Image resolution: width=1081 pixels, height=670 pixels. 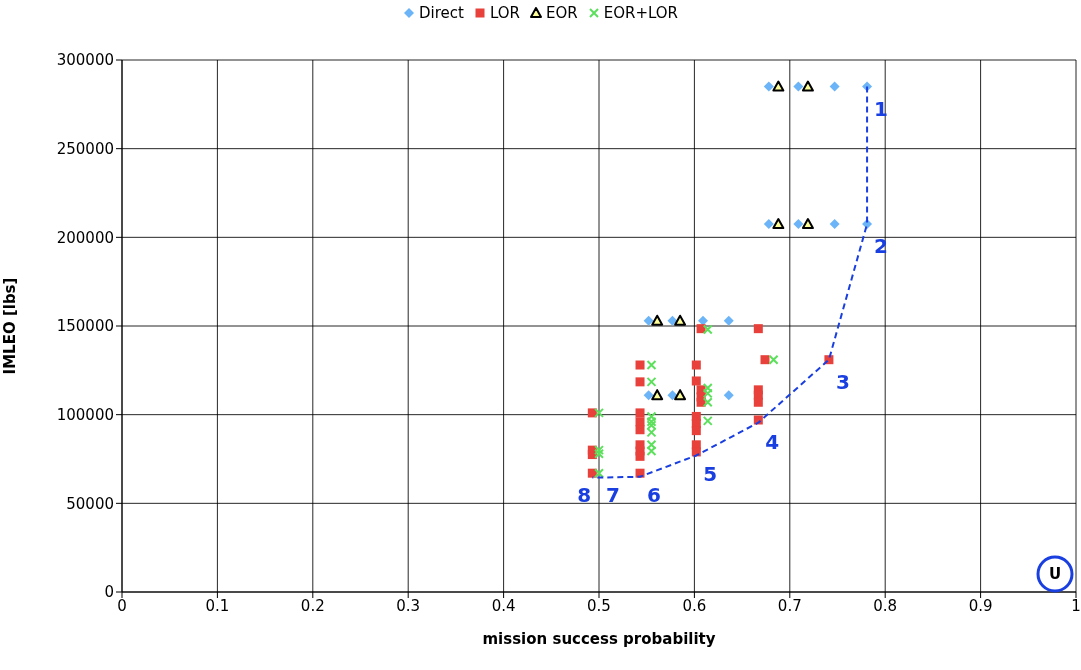 I want to click on y-tick-label: 300000, so click(x=85, y=60).